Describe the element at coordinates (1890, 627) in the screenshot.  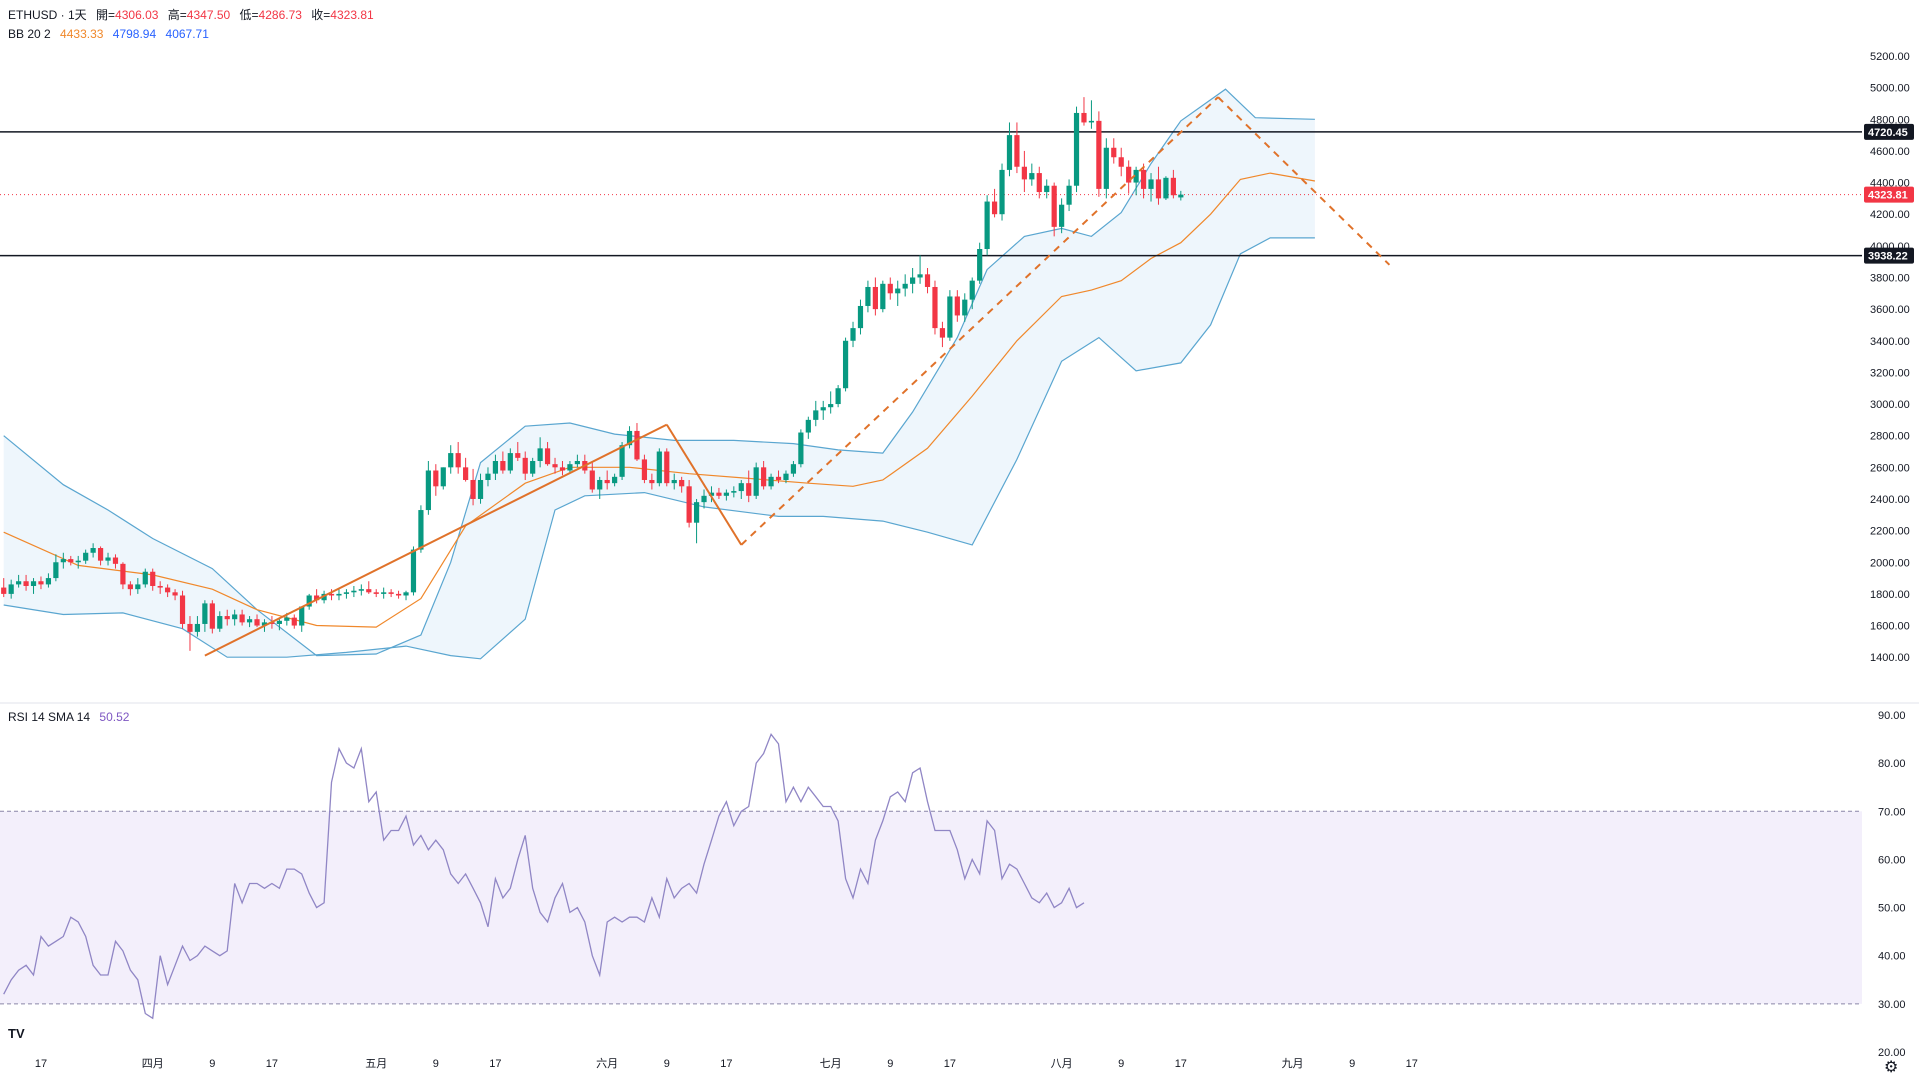
I see `price-axis-tick: 1600.00` at that location.